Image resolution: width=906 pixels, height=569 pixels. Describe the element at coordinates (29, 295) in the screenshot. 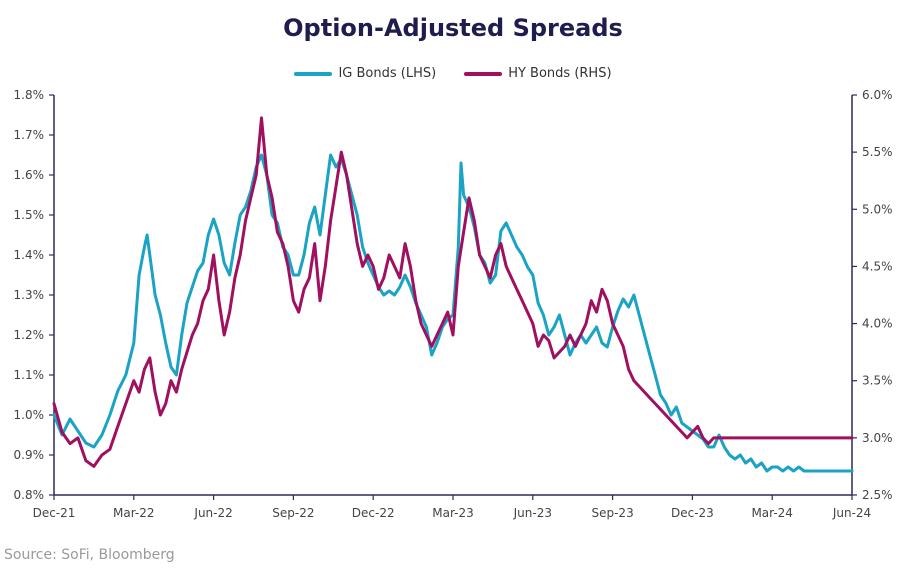

I see `left-tick-label: 1.3%` at that location.